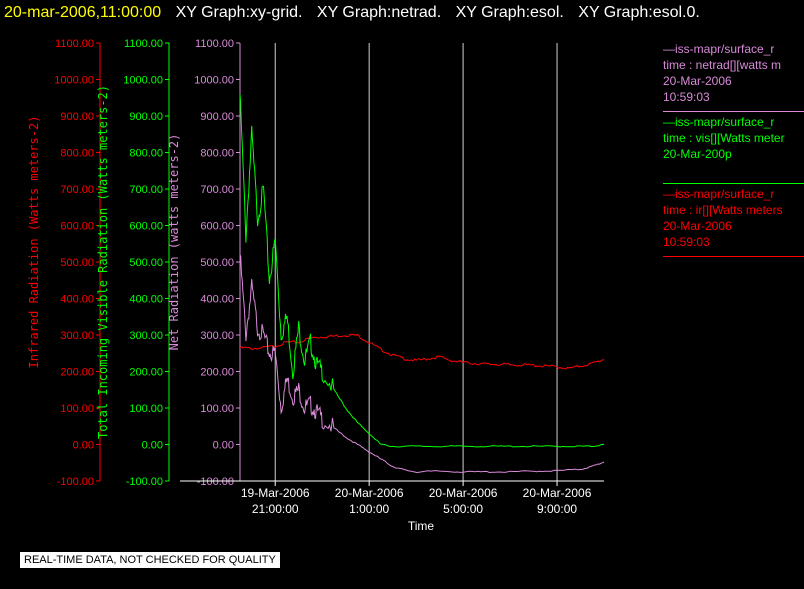 The image size is (804, 589). I want to click on x-tick-label: 5:00:00, so click(463, 509).